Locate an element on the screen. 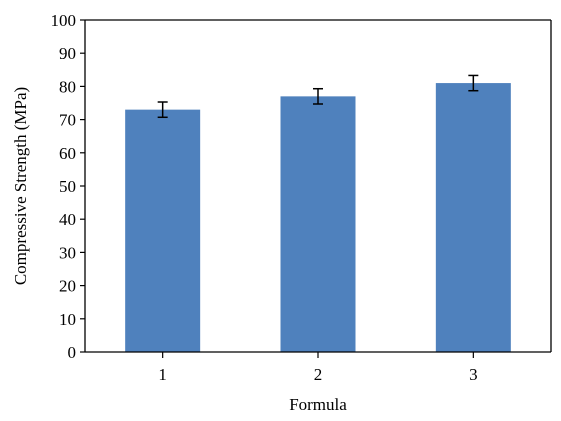 The image size is (561, 421). y-tick-label: 30 is located at coordinates (67, 252).